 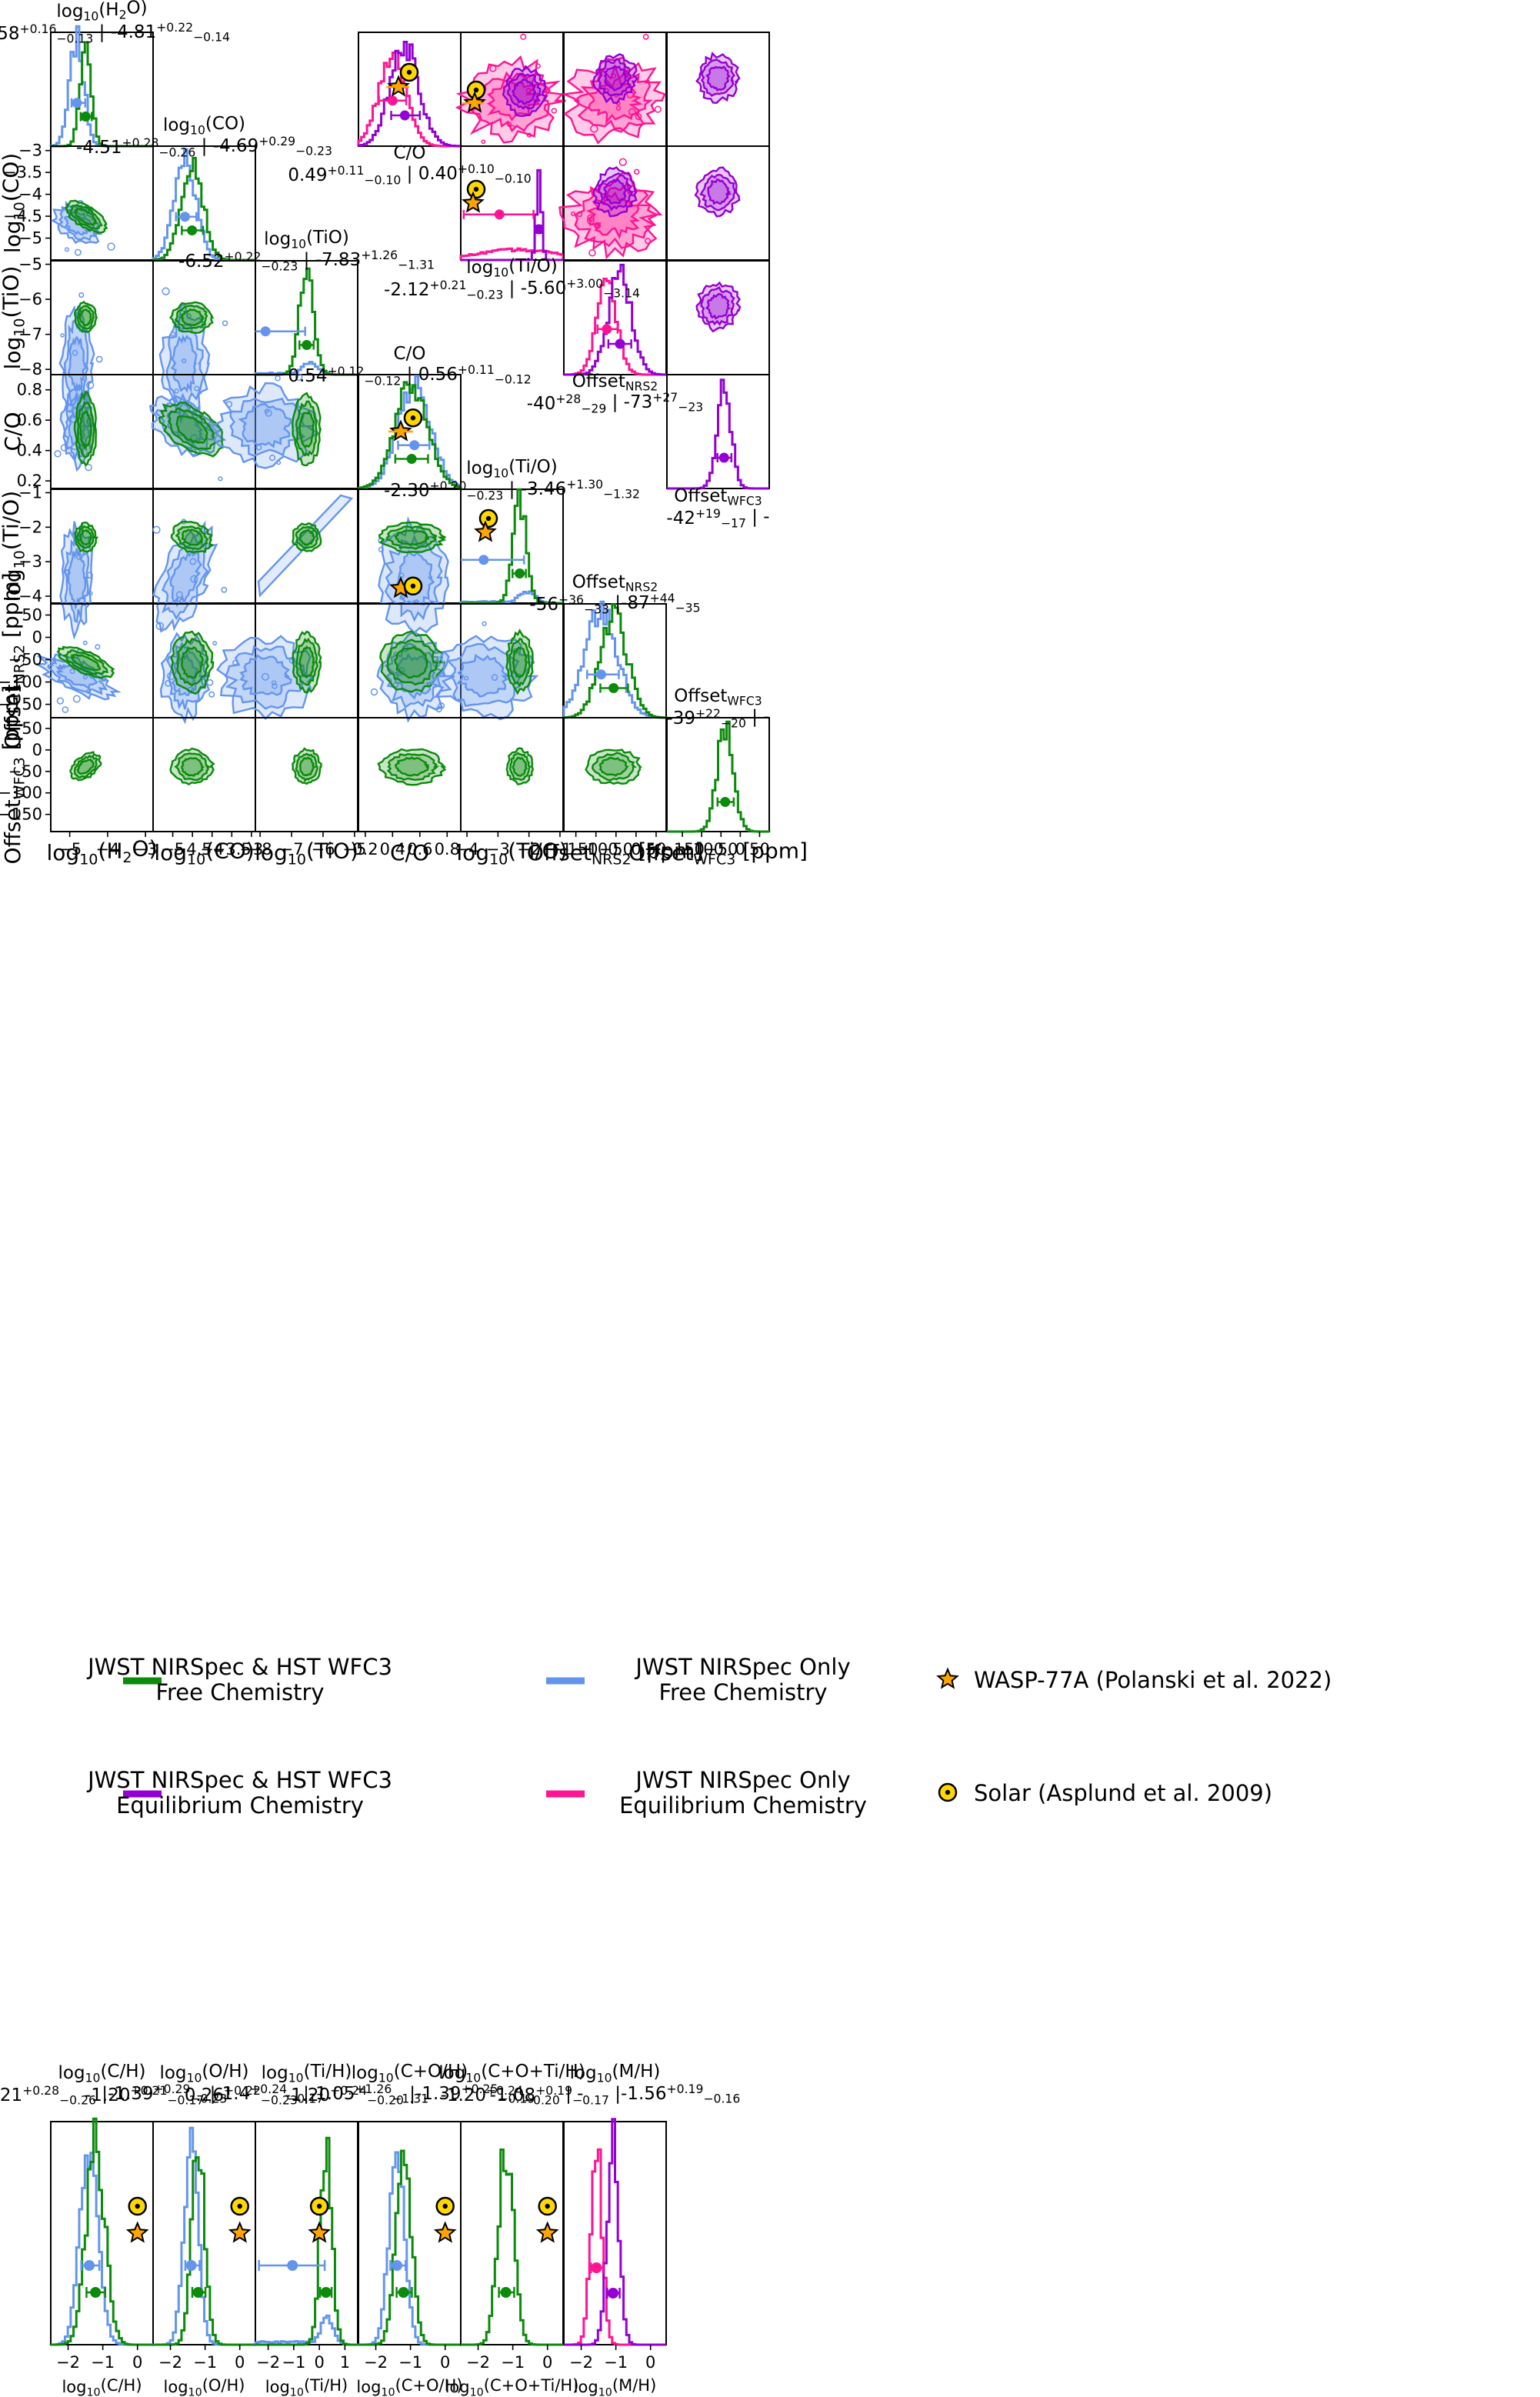 What do you see at coordinates (742, 1780) in the screenshot?
I see `legend-eq-nirspec-line1: JWST NIRSpec Only` at bounding box center [742, 1780].